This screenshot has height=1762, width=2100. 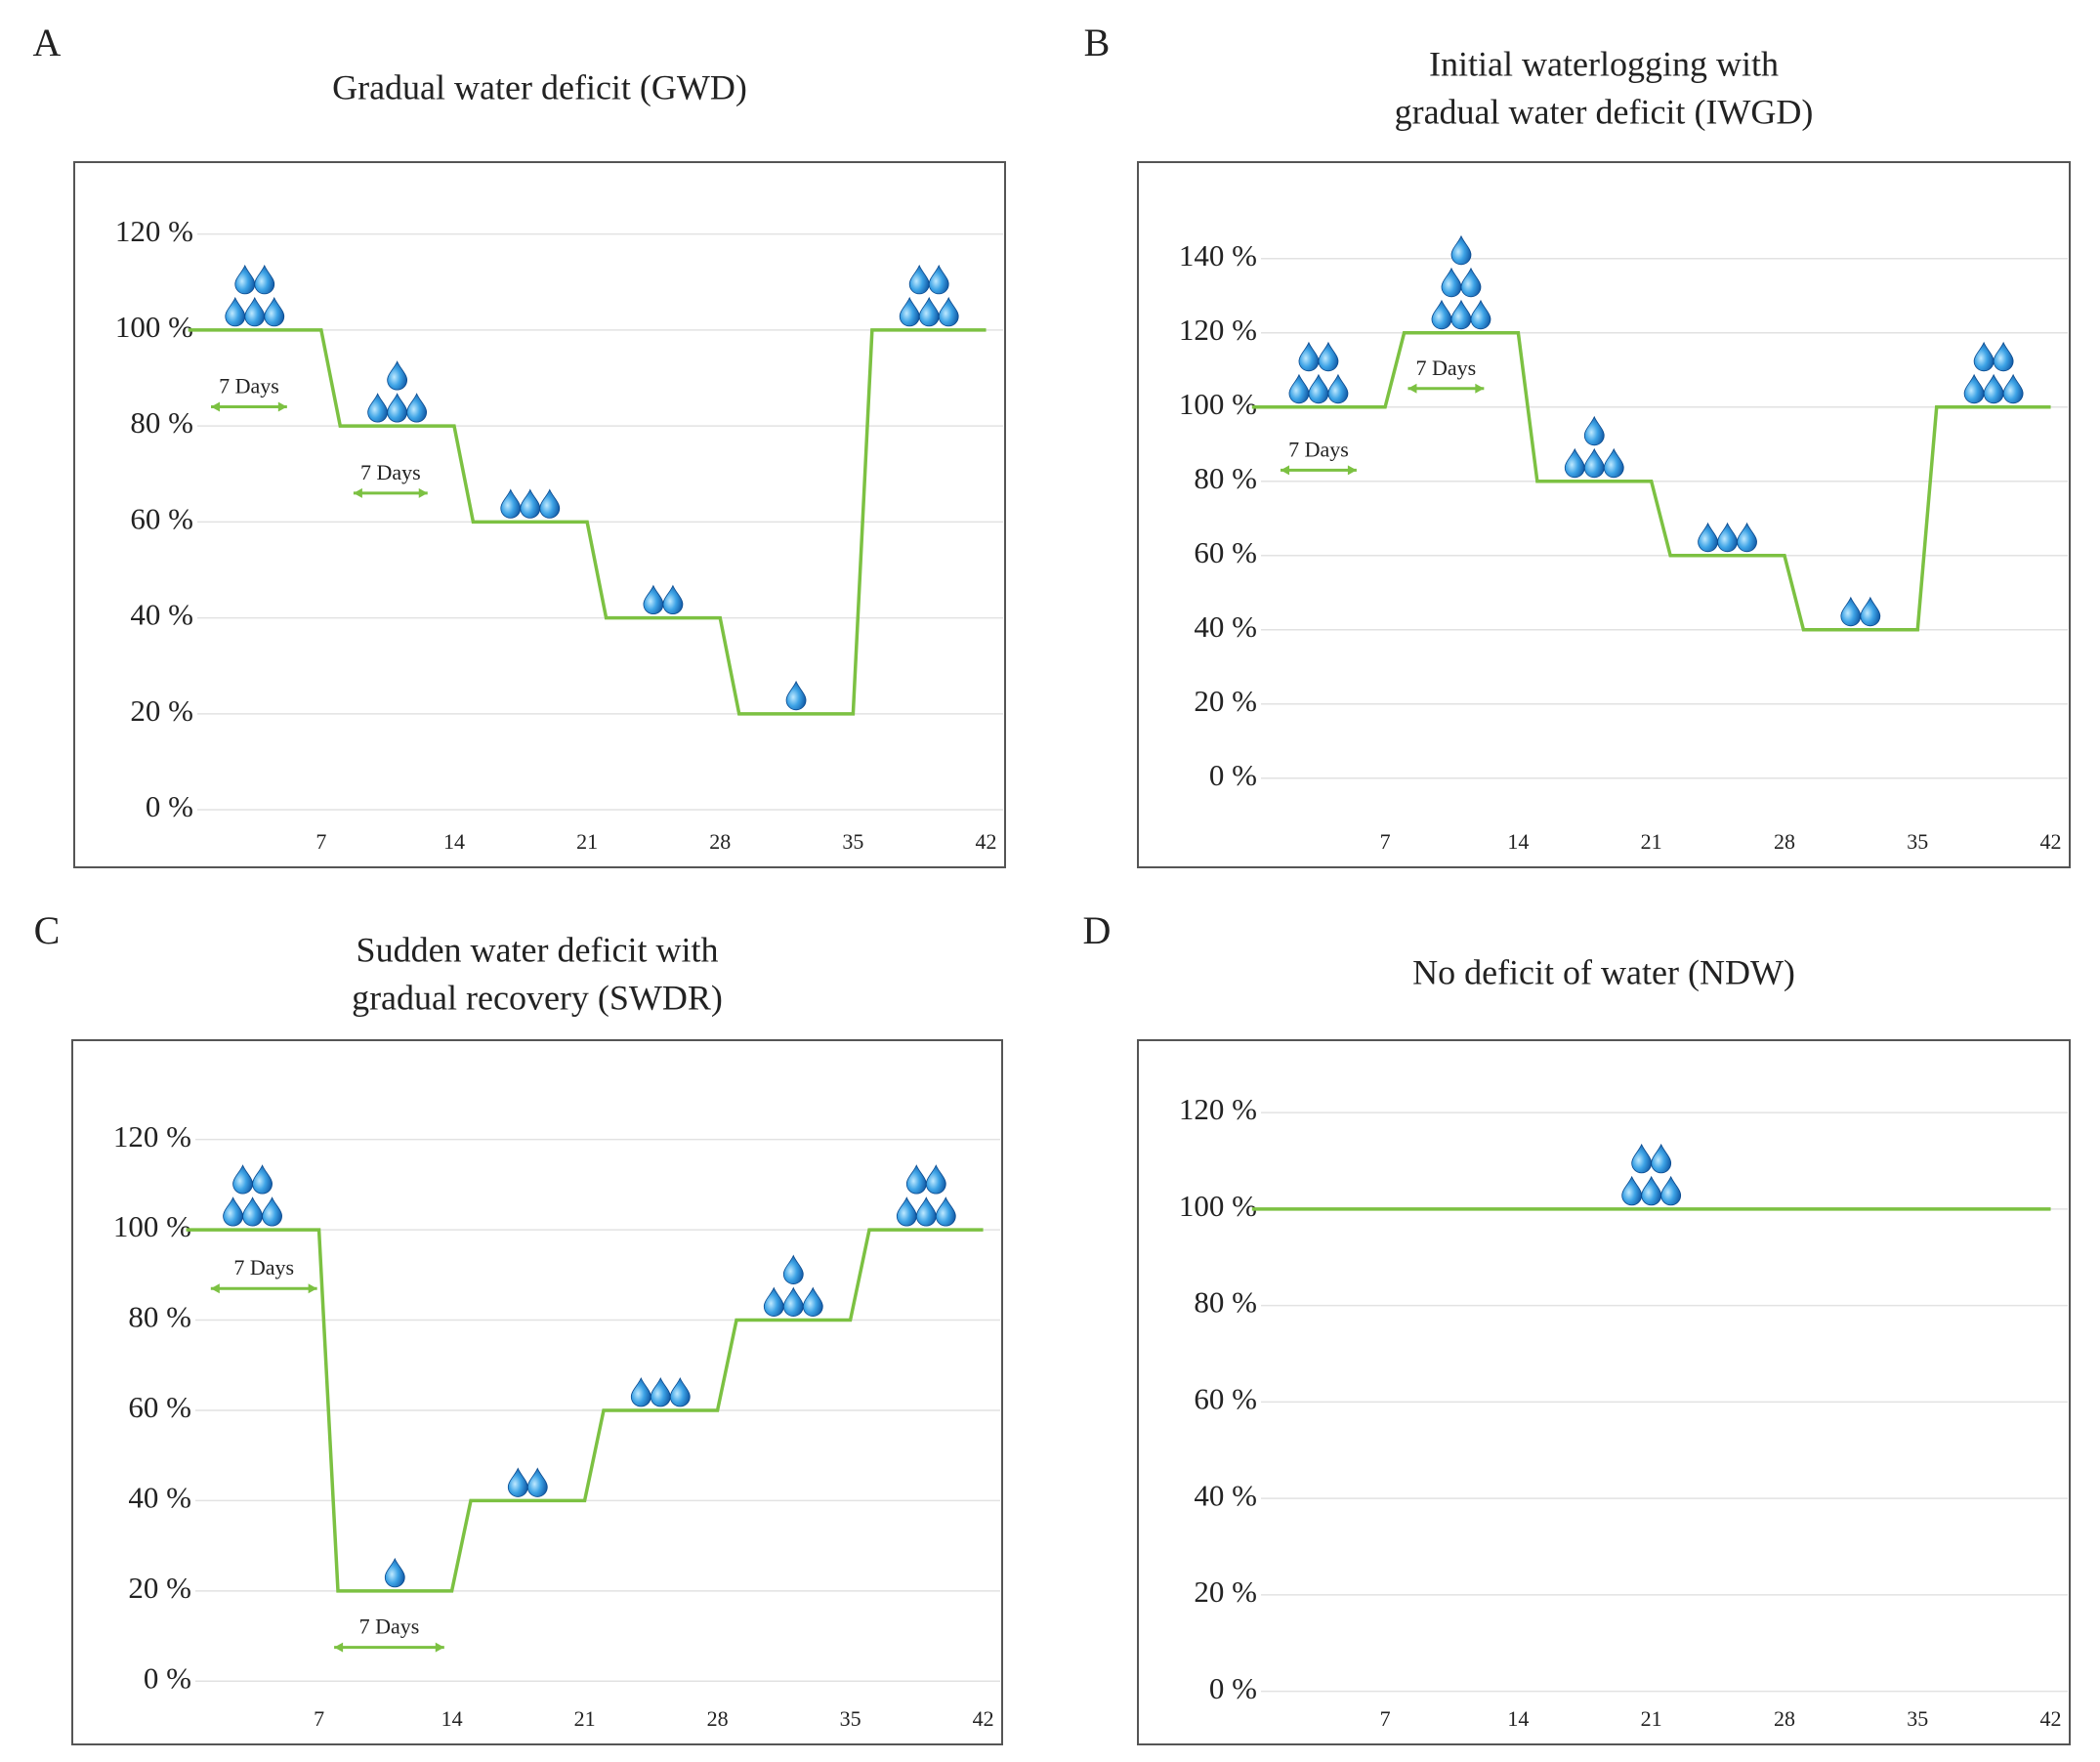 I want to click on x-tick-label: 14, so click(x=1518, y=841).